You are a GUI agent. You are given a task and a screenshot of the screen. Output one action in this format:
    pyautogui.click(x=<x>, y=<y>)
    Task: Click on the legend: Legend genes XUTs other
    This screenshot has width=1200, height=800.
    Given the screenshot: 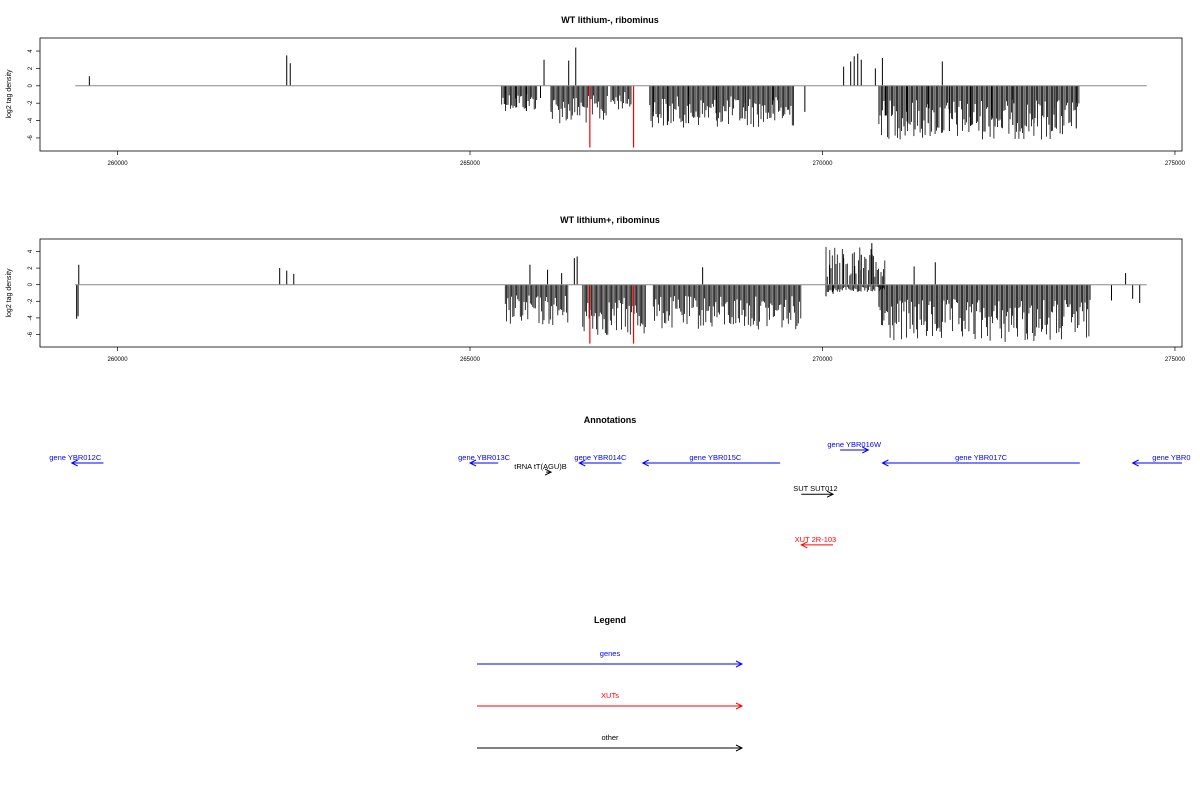 What is the action you would take?
    pyautogui.click(x=610, y=683)
    